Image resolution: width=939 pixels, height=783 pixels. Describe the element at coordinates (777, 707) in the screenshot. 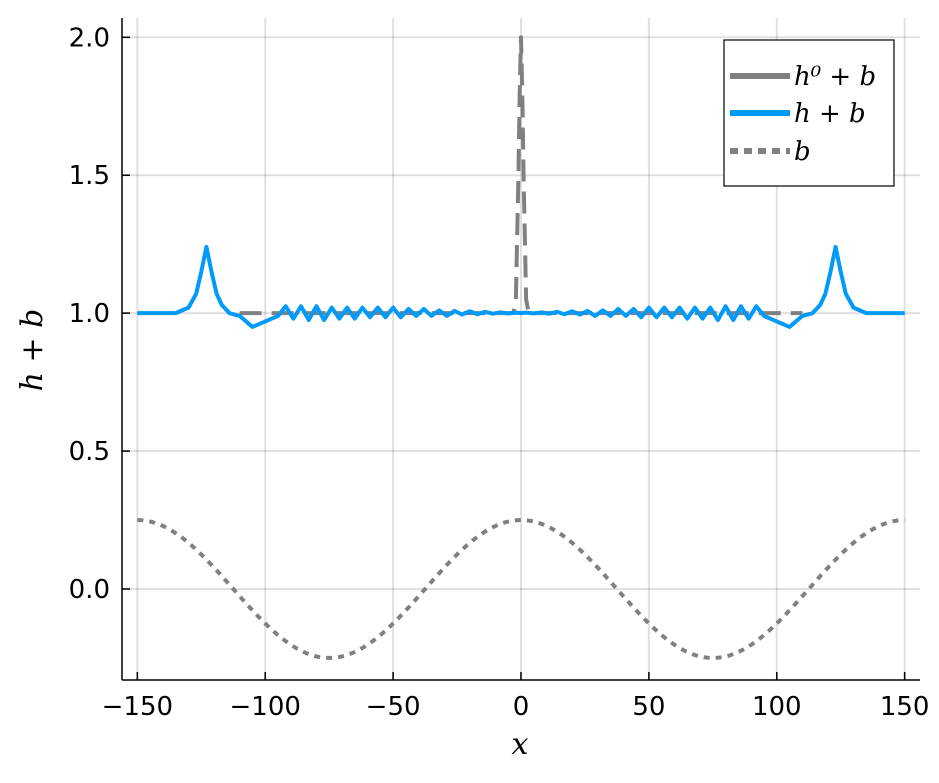

I see `x-tick-label: 100` at that location.